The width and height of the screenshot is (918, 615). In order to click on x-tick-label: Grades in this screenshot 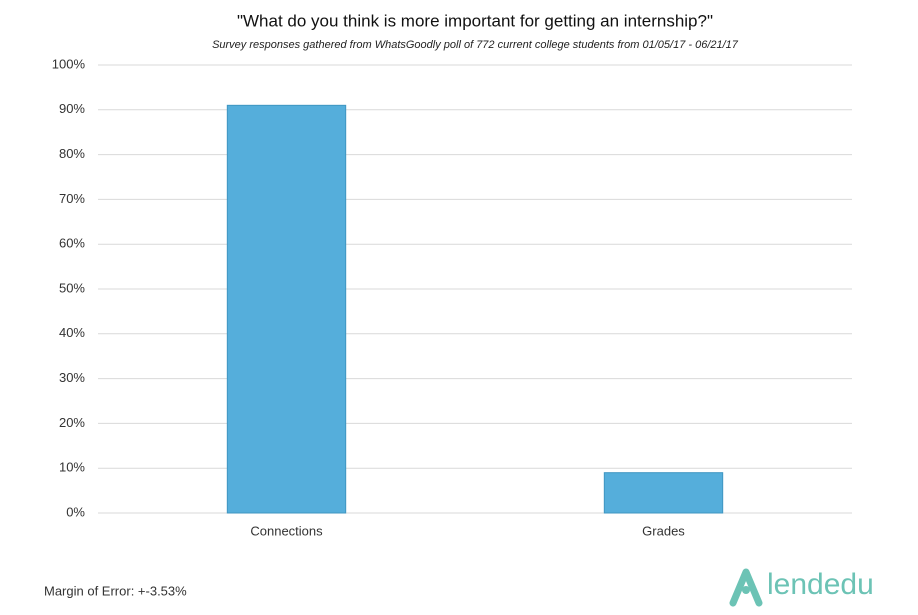, I will do `click(663, 530)`.